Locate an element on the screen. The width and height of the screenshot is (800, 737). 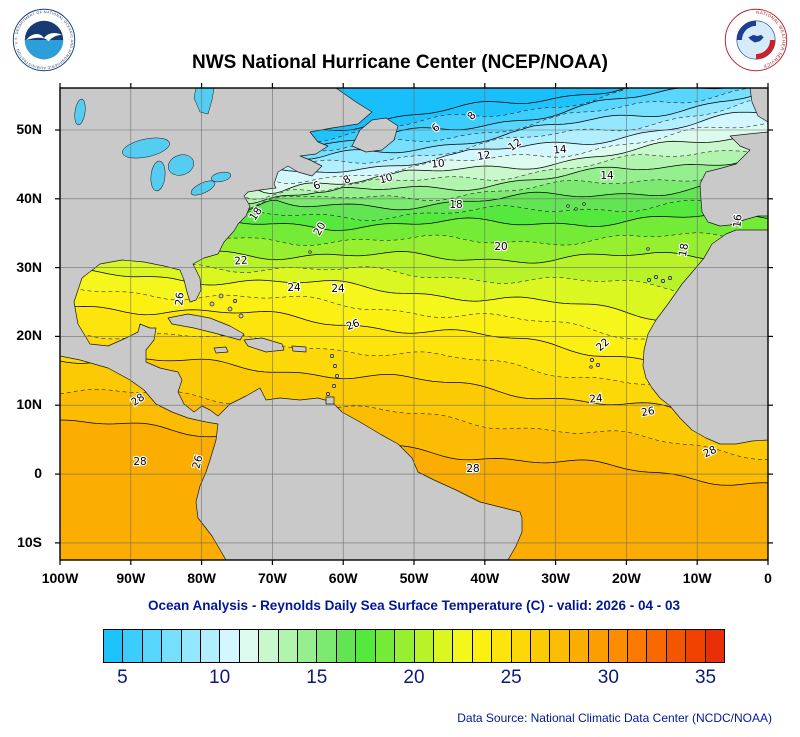
lake-michigan is located at coordinates (158, 176).